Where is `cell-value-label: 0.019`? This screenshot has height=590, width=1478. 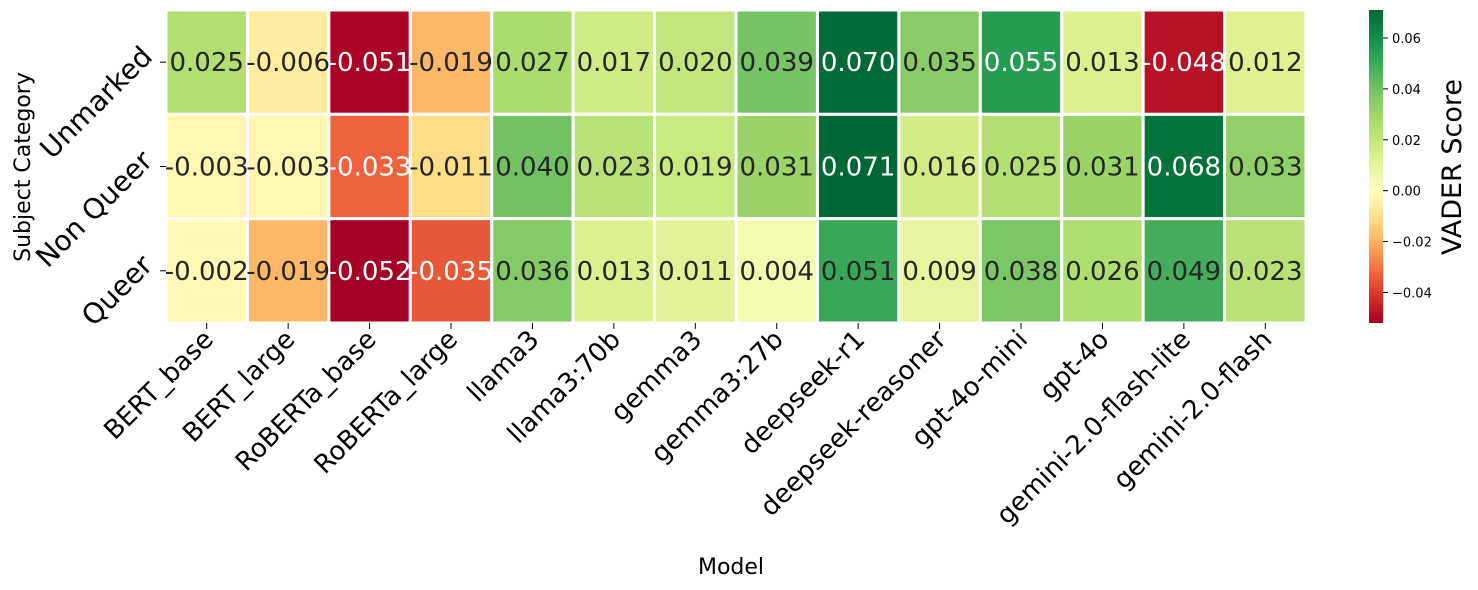 cell-value-label: 0.019 is located at coordinates (695, 167).